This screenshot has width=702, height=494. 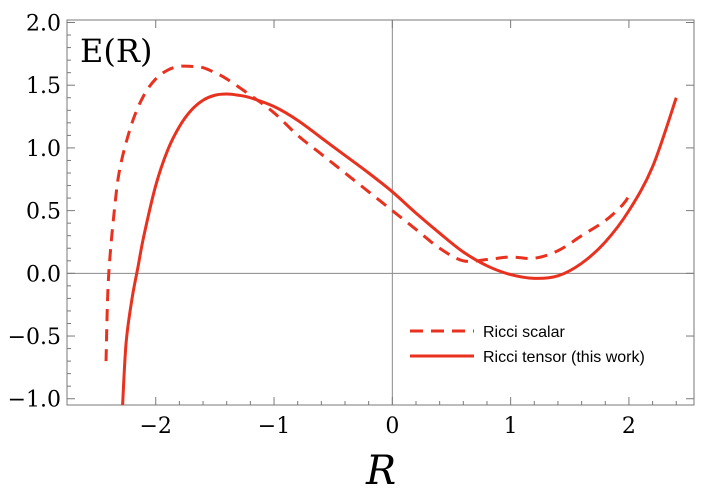 I want to click on y-tick-label: −1.0, so click(x=34, y=400).